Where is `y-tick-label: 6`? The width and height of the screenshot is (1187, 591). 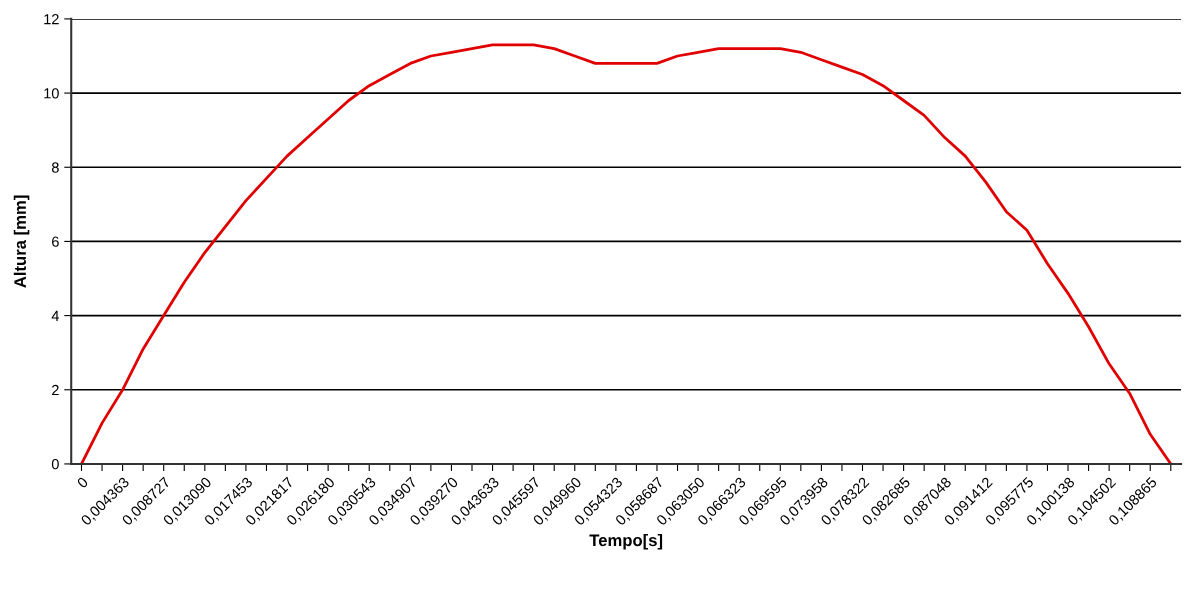 y-tick-label: 6 is located at coordinates (55, 241).